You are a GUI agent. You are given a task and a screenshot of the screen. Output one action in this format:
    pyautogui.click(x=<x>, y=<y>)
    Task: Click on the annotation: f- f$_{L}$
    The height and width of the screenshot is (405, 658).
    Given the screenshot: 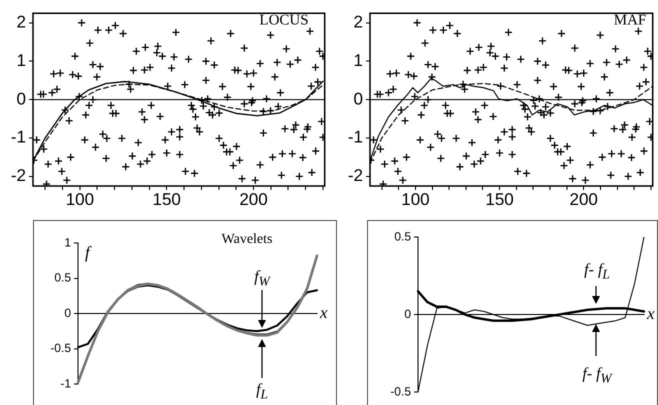 What is the action you would take?
    pyautogui.click(x=597, y=272)
    